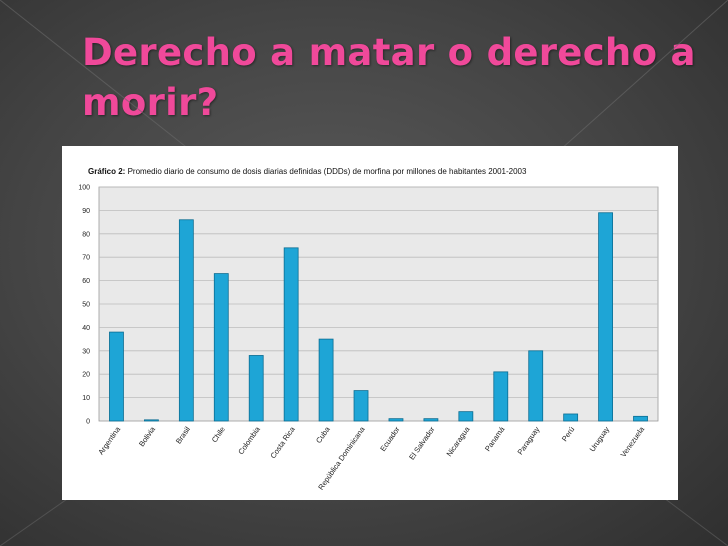 This screenshot has width=728, height=546. What do you see at coordinates (323, 434) in the screenshot?
I see `x-category-label: Cuba` at bounding box center [323, 434].